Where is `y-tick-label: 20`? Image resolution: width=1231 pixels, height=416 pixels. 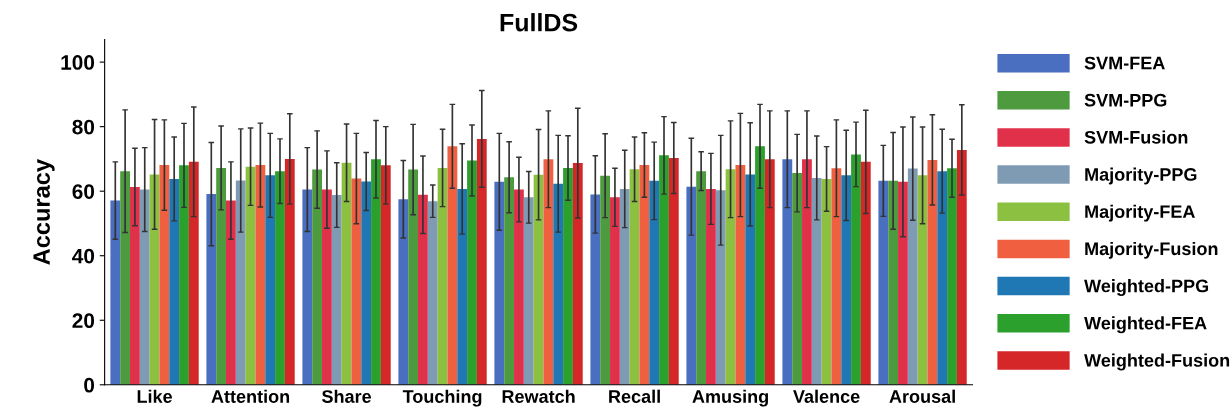 y-tick-label: 20 is located at coordinates (83, 321).